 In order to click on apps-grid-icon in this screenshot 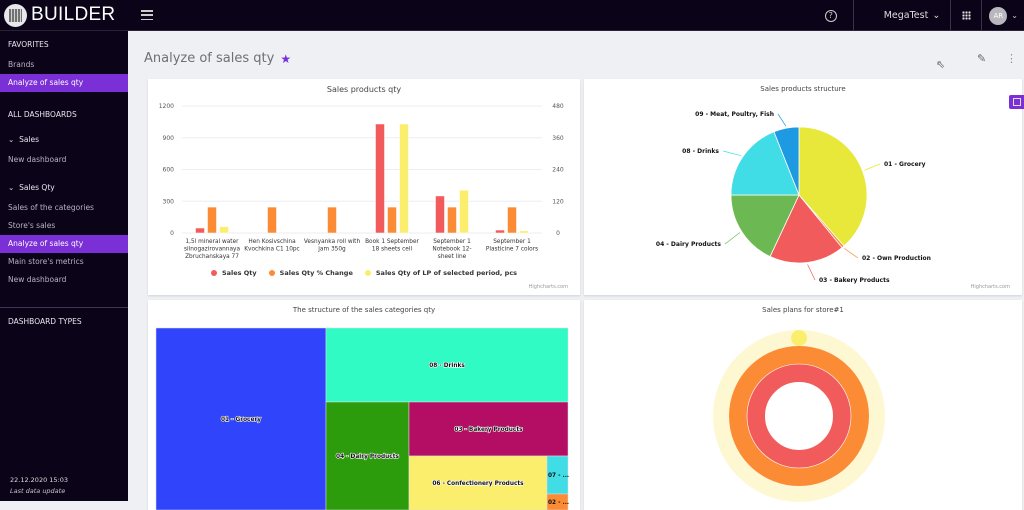, I will do `click(966, 15)`.